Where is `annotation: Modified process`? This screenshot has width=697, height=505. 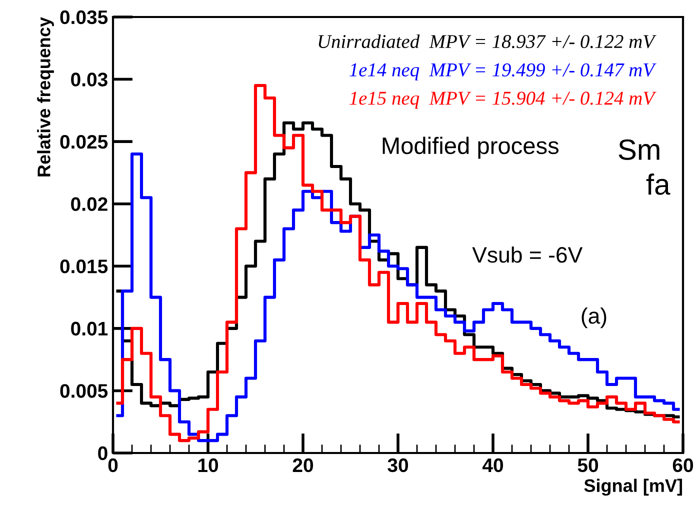 annotation: Modified process is located at coordinates (470, 147).